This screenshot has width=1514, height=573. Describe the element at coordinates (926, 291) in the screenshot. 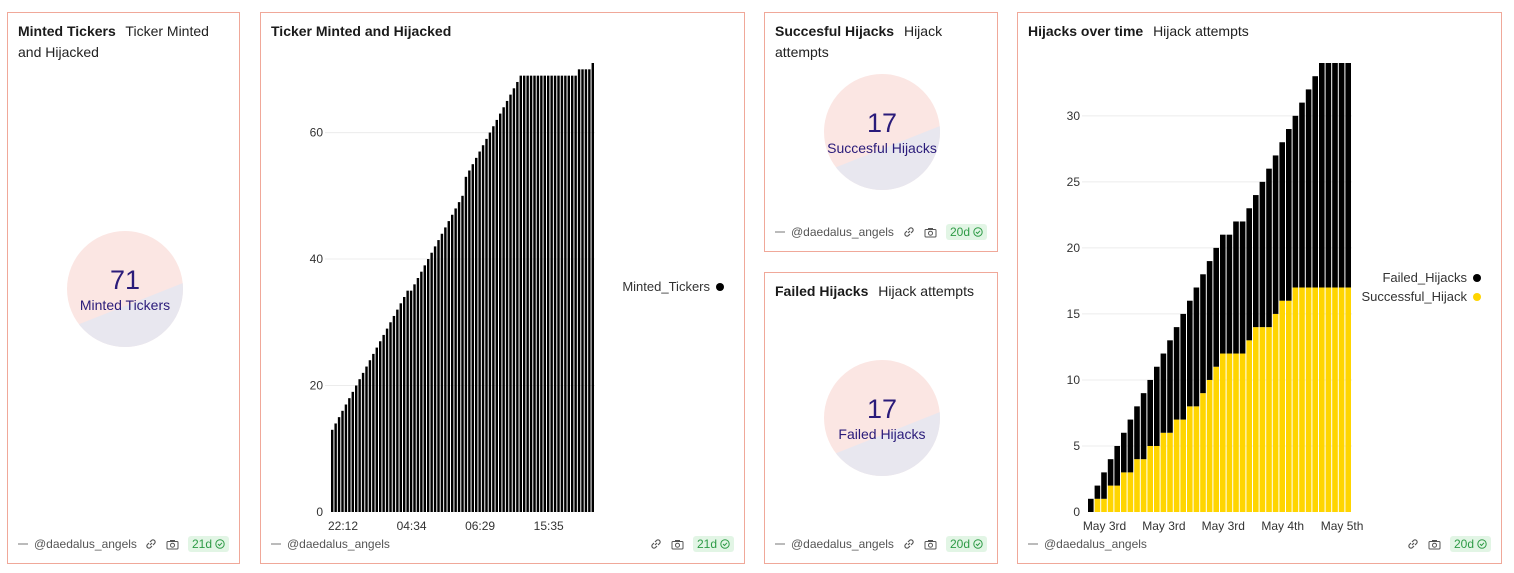

I see `panel-subtitle: Hijack attempts` at that location.